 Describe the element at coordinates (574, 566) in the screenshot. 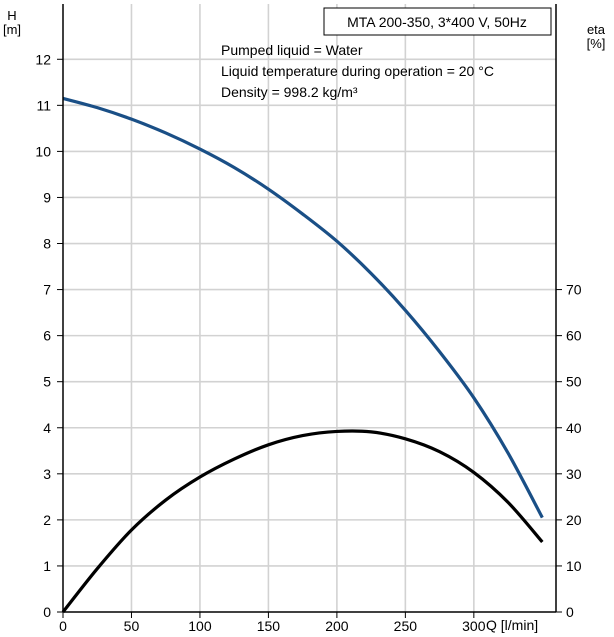

I see `y-tick-label-right: 10` at that location.